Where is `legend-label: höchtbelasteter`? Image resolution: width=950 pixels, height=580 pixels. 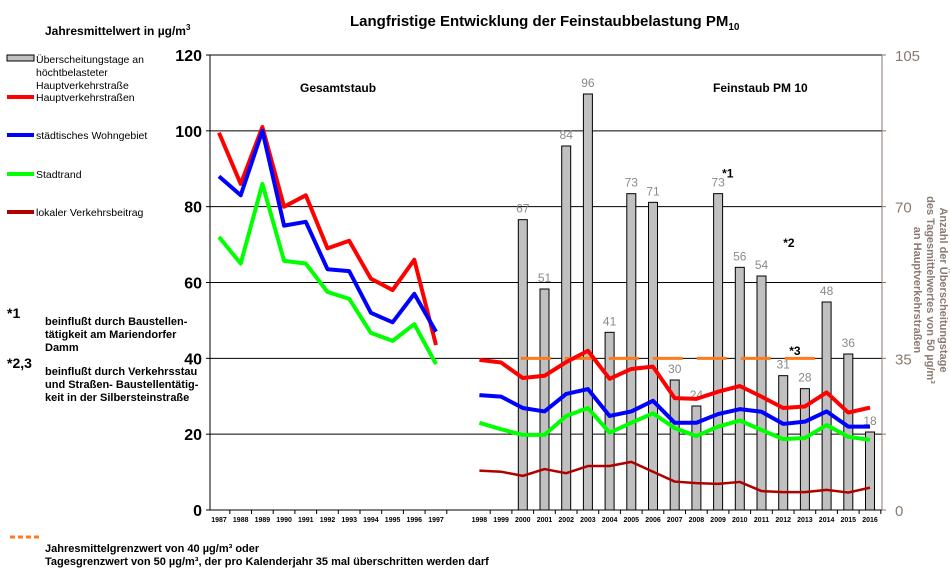
legend-label: höchtbelasteter is located at coordinates (72, 73).